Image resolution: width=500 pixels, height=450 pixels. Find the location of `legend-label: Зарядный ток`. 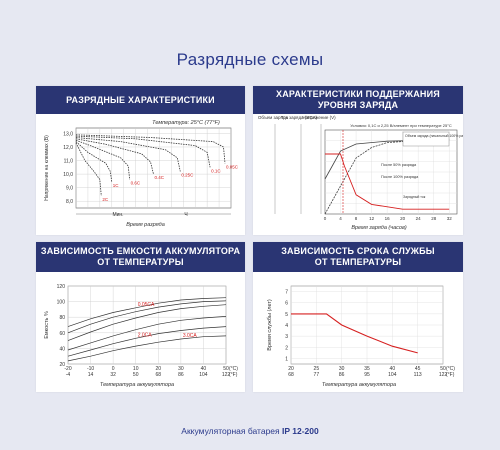

legend-label: Зарядный ток is located at coordinates (414, 197).